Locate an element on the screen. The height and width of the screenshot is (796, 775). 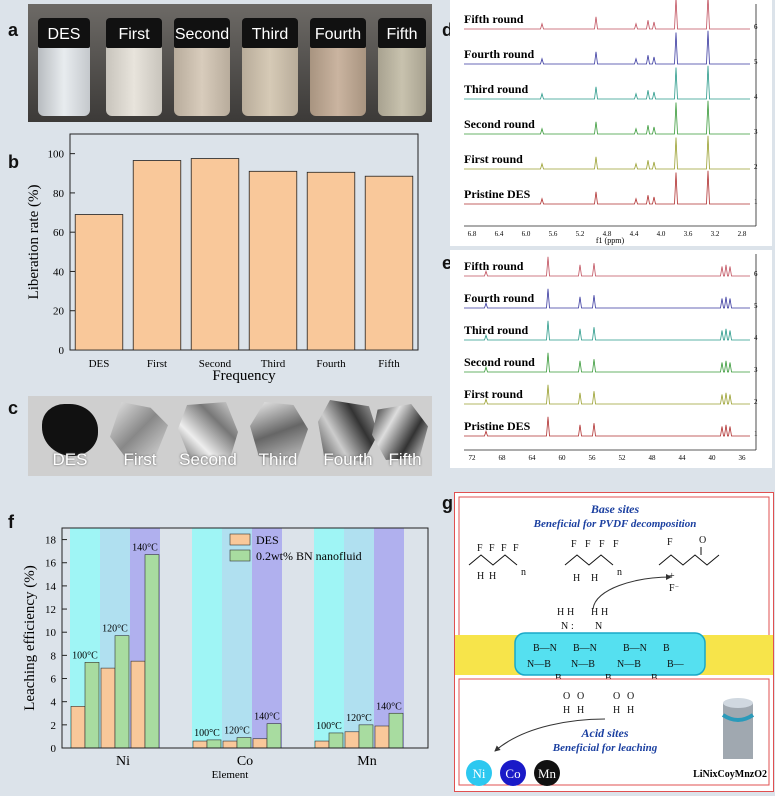
nmr-xtick-label: 3.6 is located at coordinates (688, 234).